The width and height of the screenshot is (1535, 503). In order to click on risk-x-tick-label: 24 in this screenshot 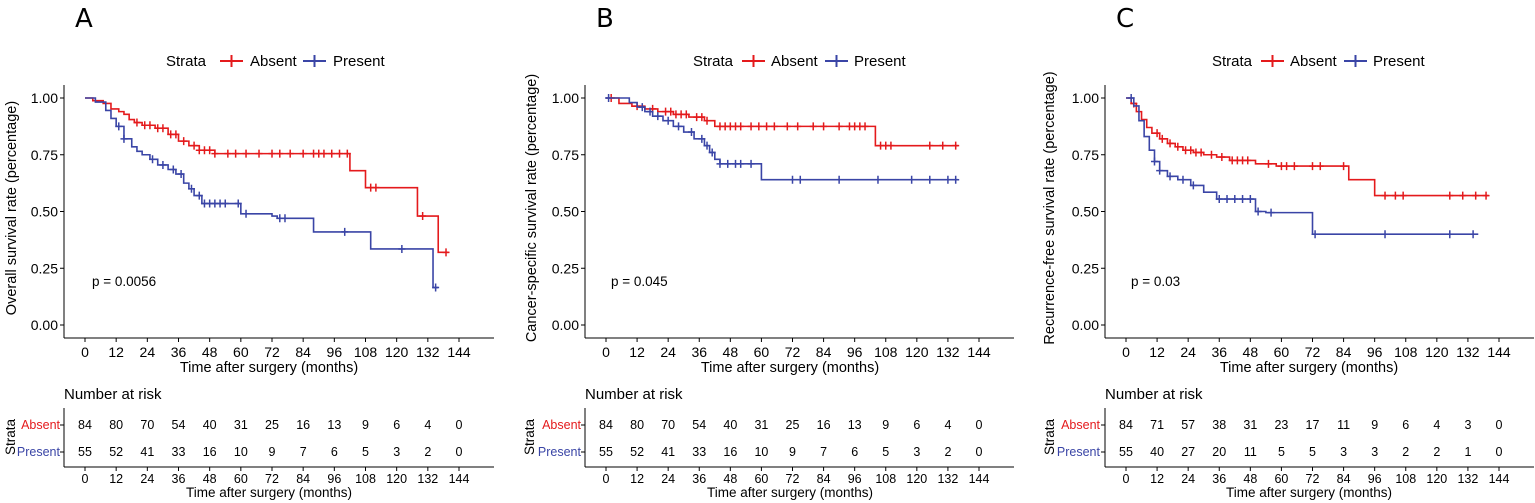, I will do `click(1188, 479)`.